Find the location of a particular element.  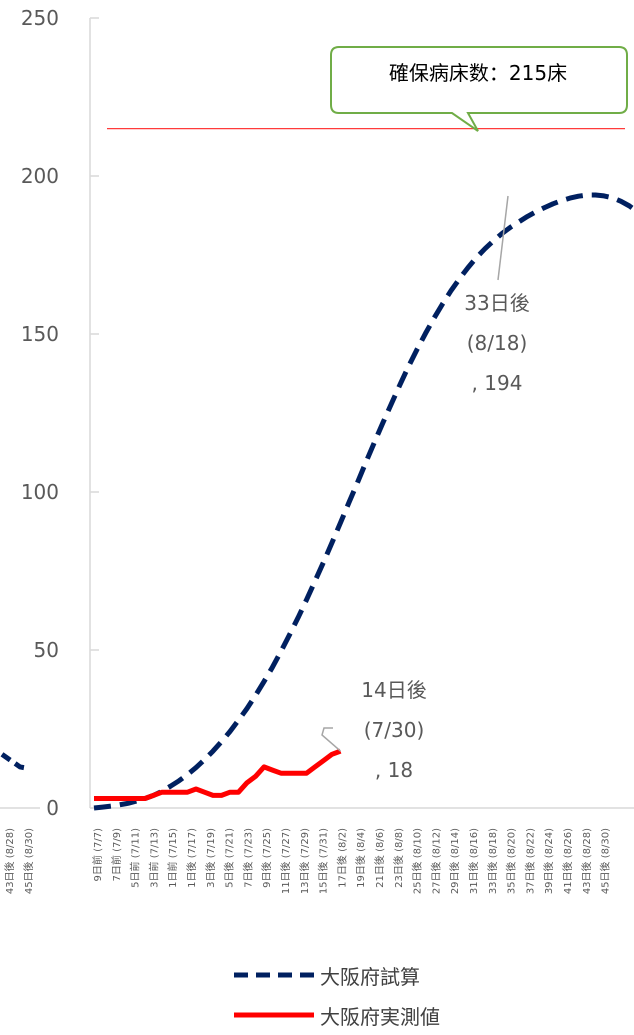

callout: 確保病床数：215床 is located at coordinates (479, 89).